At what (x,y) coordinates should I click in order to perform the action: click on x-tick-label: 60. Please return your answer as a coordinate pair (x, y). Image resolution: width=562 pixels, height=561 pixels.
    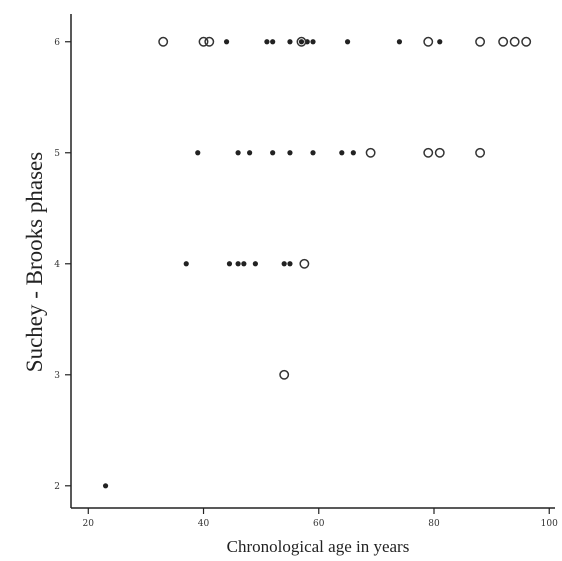
    Looking at the image, I should click on (319, 524).